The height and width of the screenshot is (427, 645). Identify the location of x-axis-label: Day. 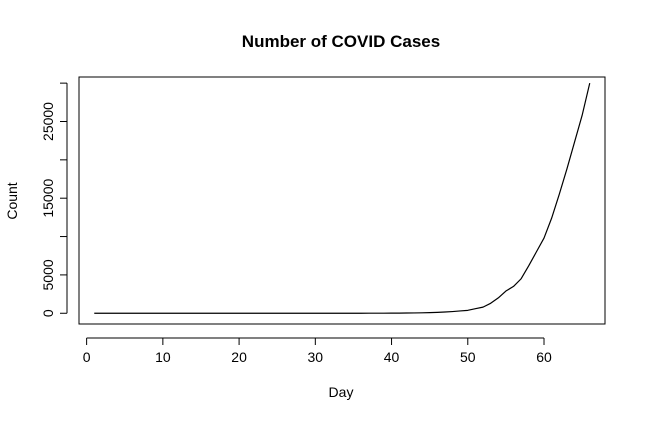
(341, 392).